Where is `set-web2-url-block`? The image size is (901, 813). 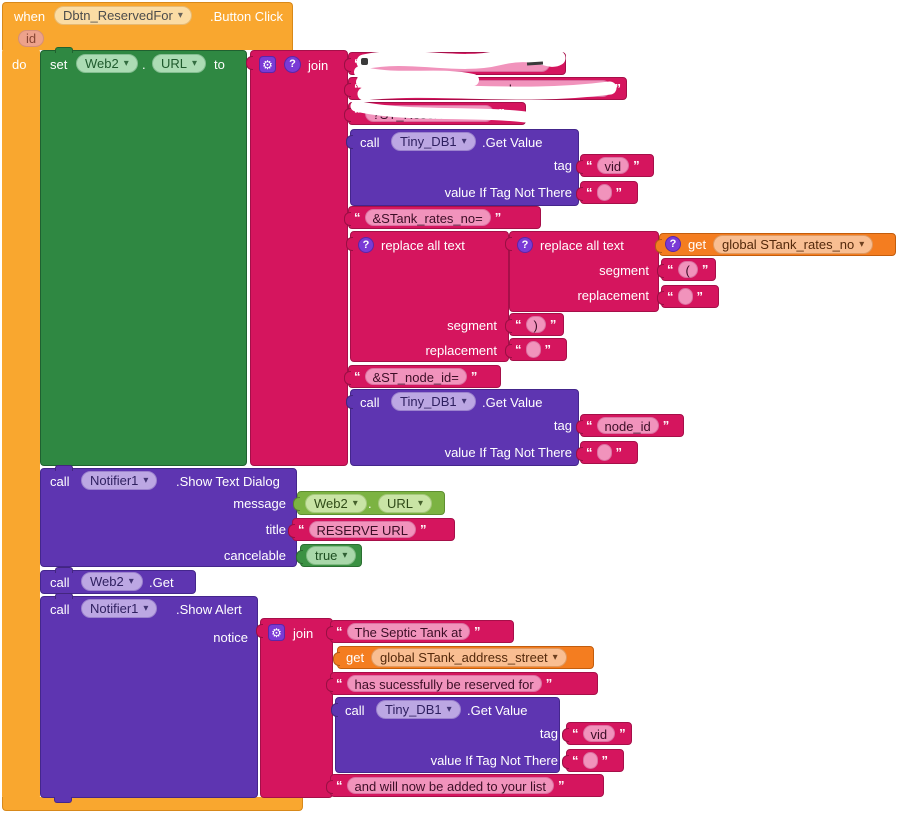
set-web2-url-block is located at coordinates (143, 256).